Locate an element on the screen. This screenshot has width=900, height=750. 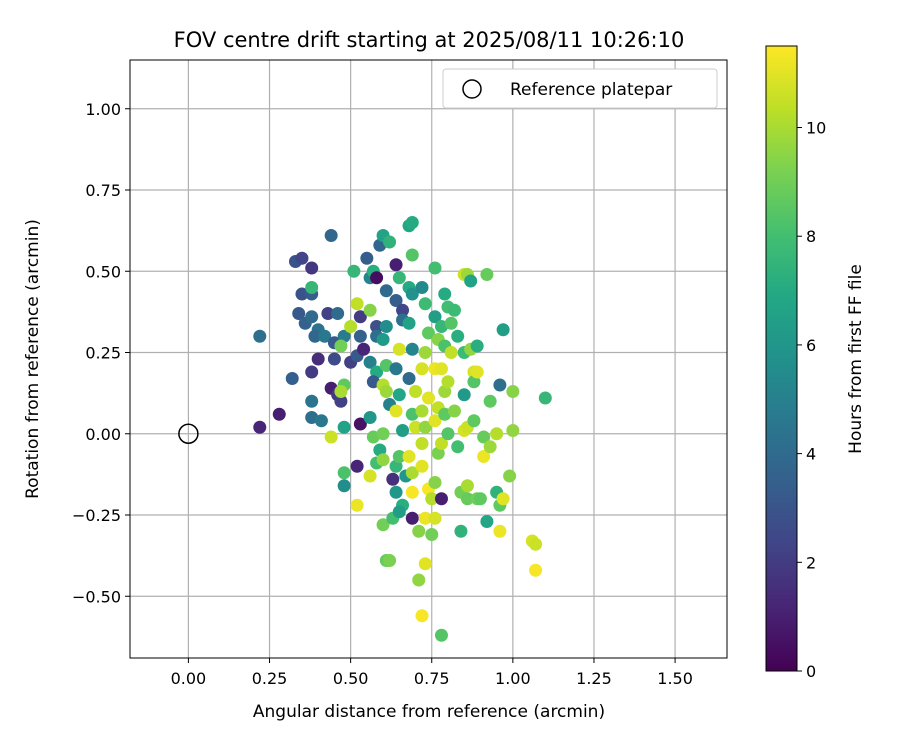
legend-reference-marker is located at coordinates (472, 89).